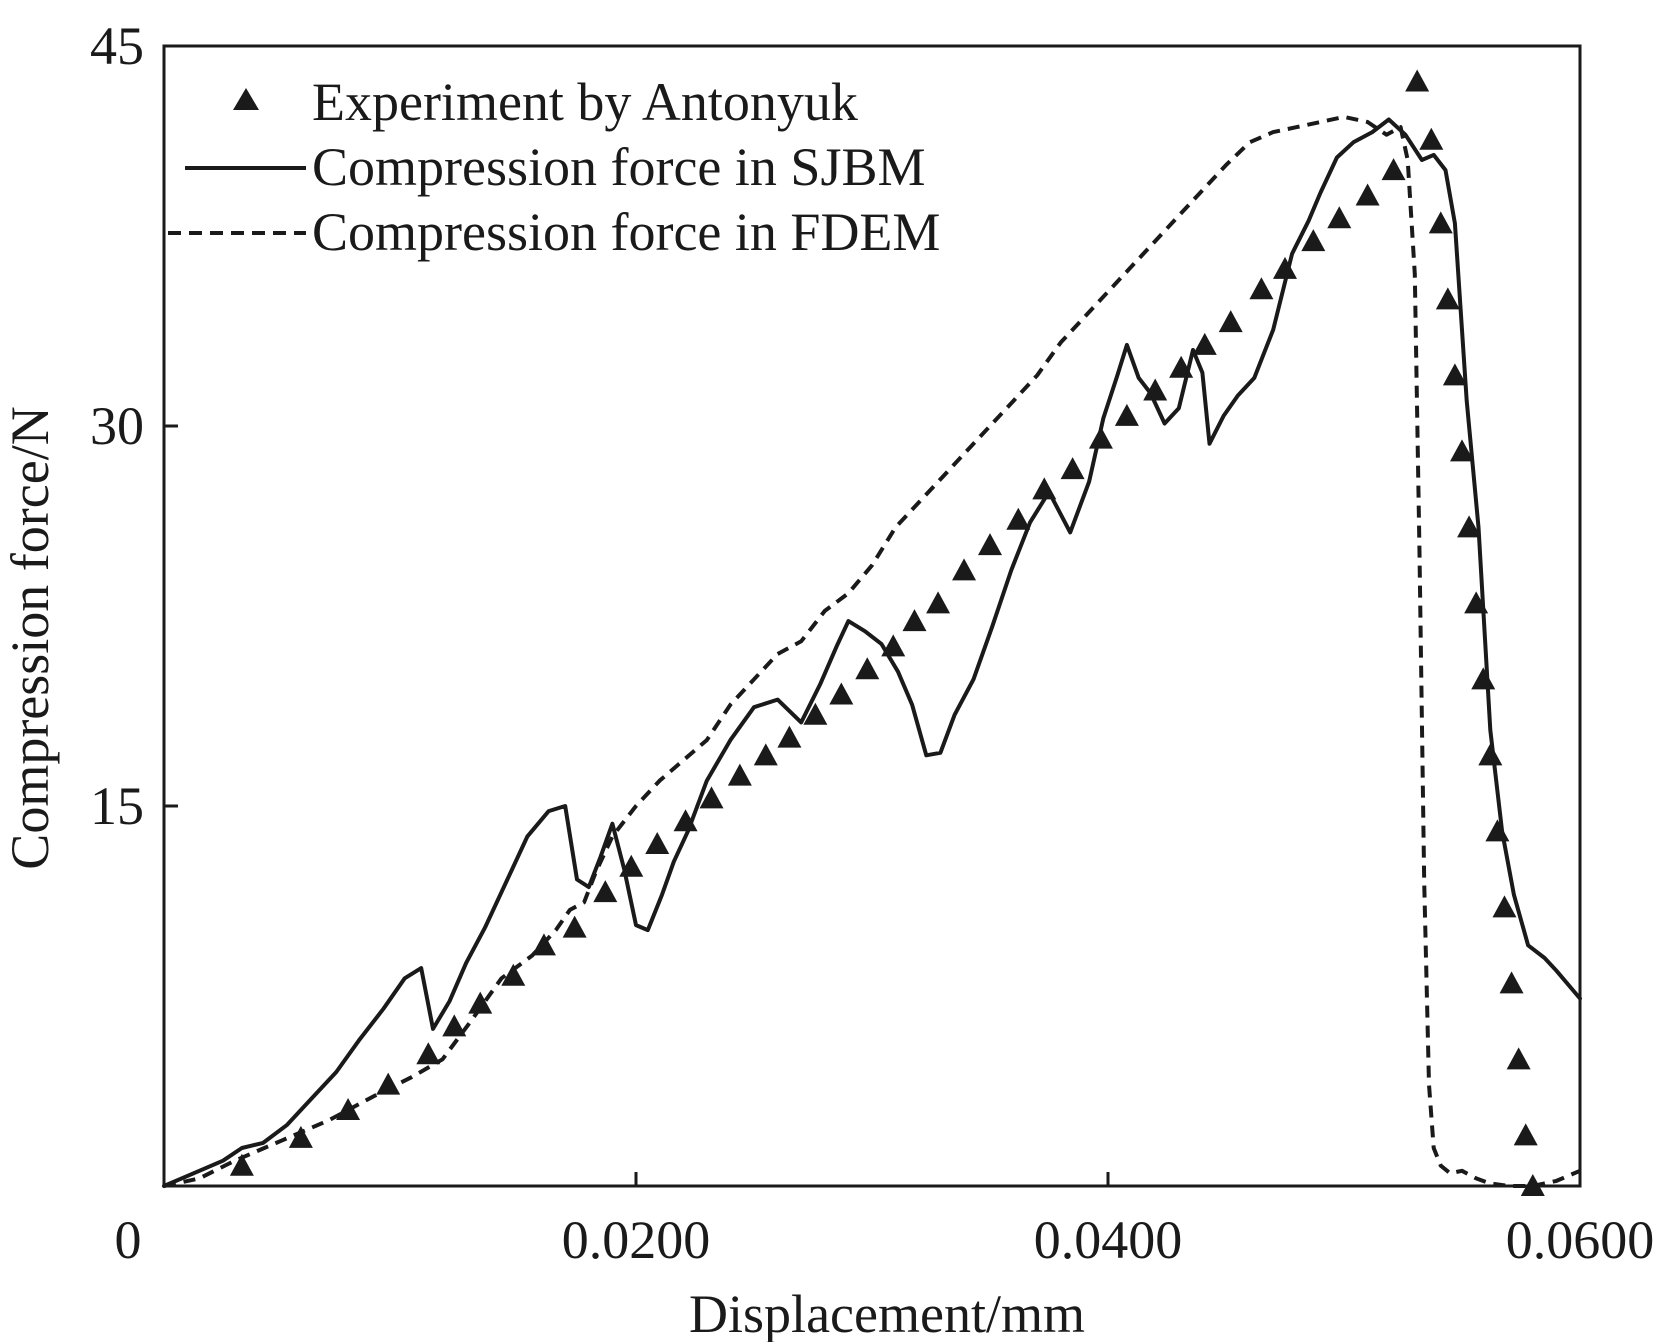 The width and height of the screenshot is (1677, 1342). I want to click on legend-item-experiment: Experiment by Antonyuk, so click(545, 102).